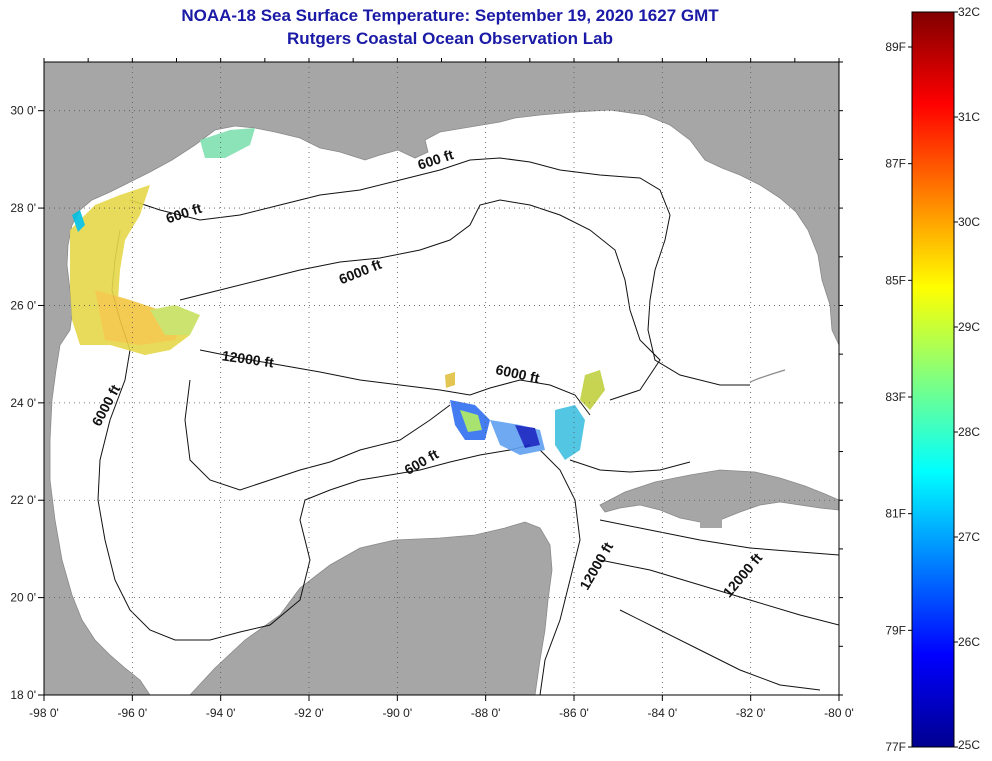  What do you see at coordinates (248, 358) in the screenshot?
I see `depth-contour-label: 12000 ft` at bounding box center [248, 358].